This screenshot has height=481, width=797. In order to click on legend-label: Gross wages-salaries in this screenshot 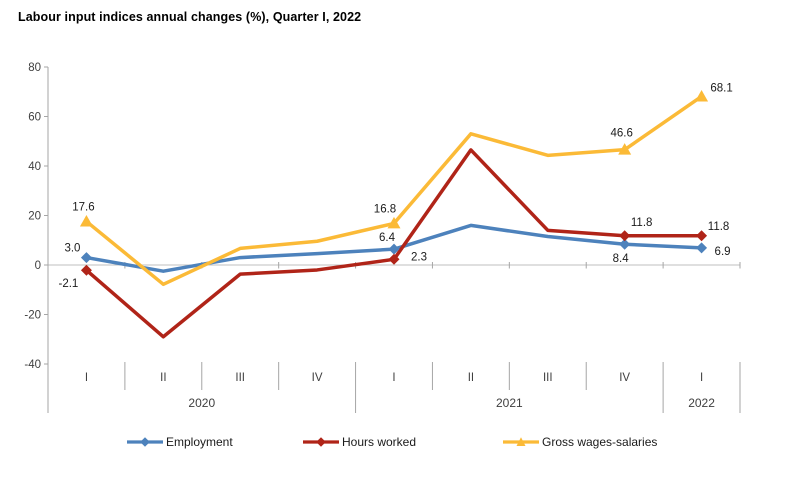, I will do `click(600, 442)`.